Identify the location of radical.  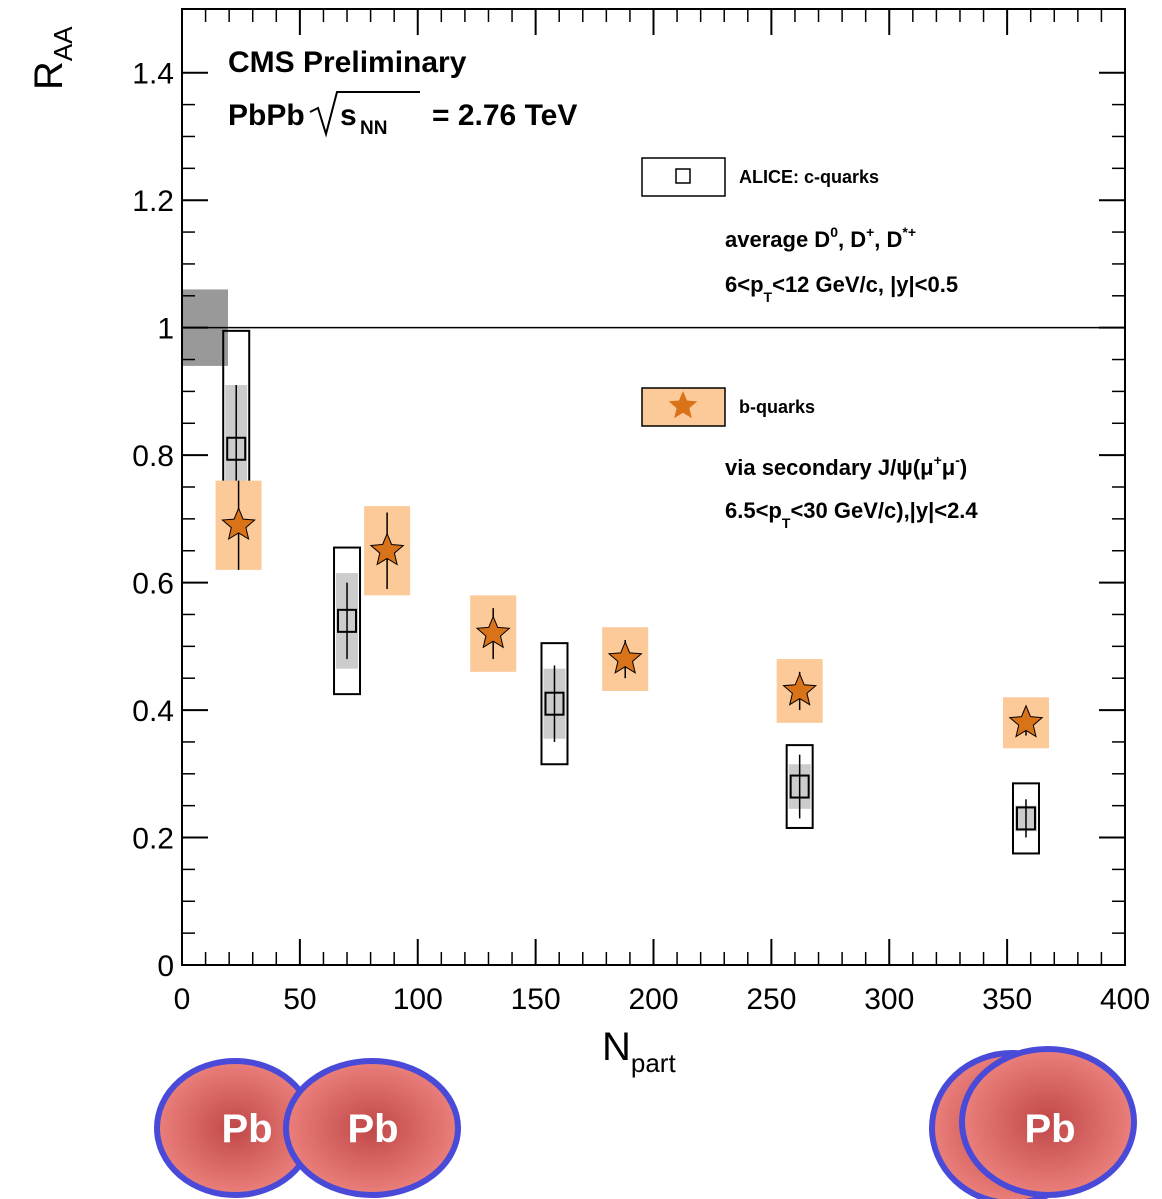
(364, 114).